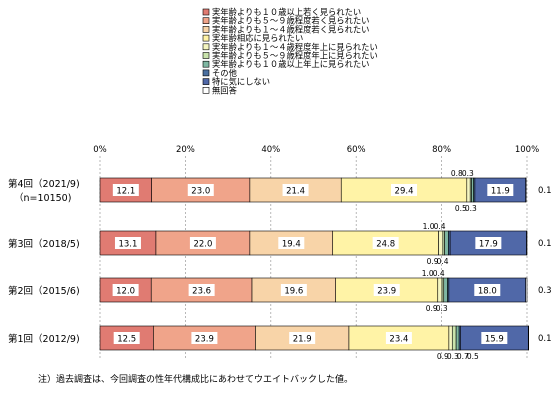 This screenshot has width=560, height=407. I want to click on value-label-1-0: 13.1, so click(127, 245).